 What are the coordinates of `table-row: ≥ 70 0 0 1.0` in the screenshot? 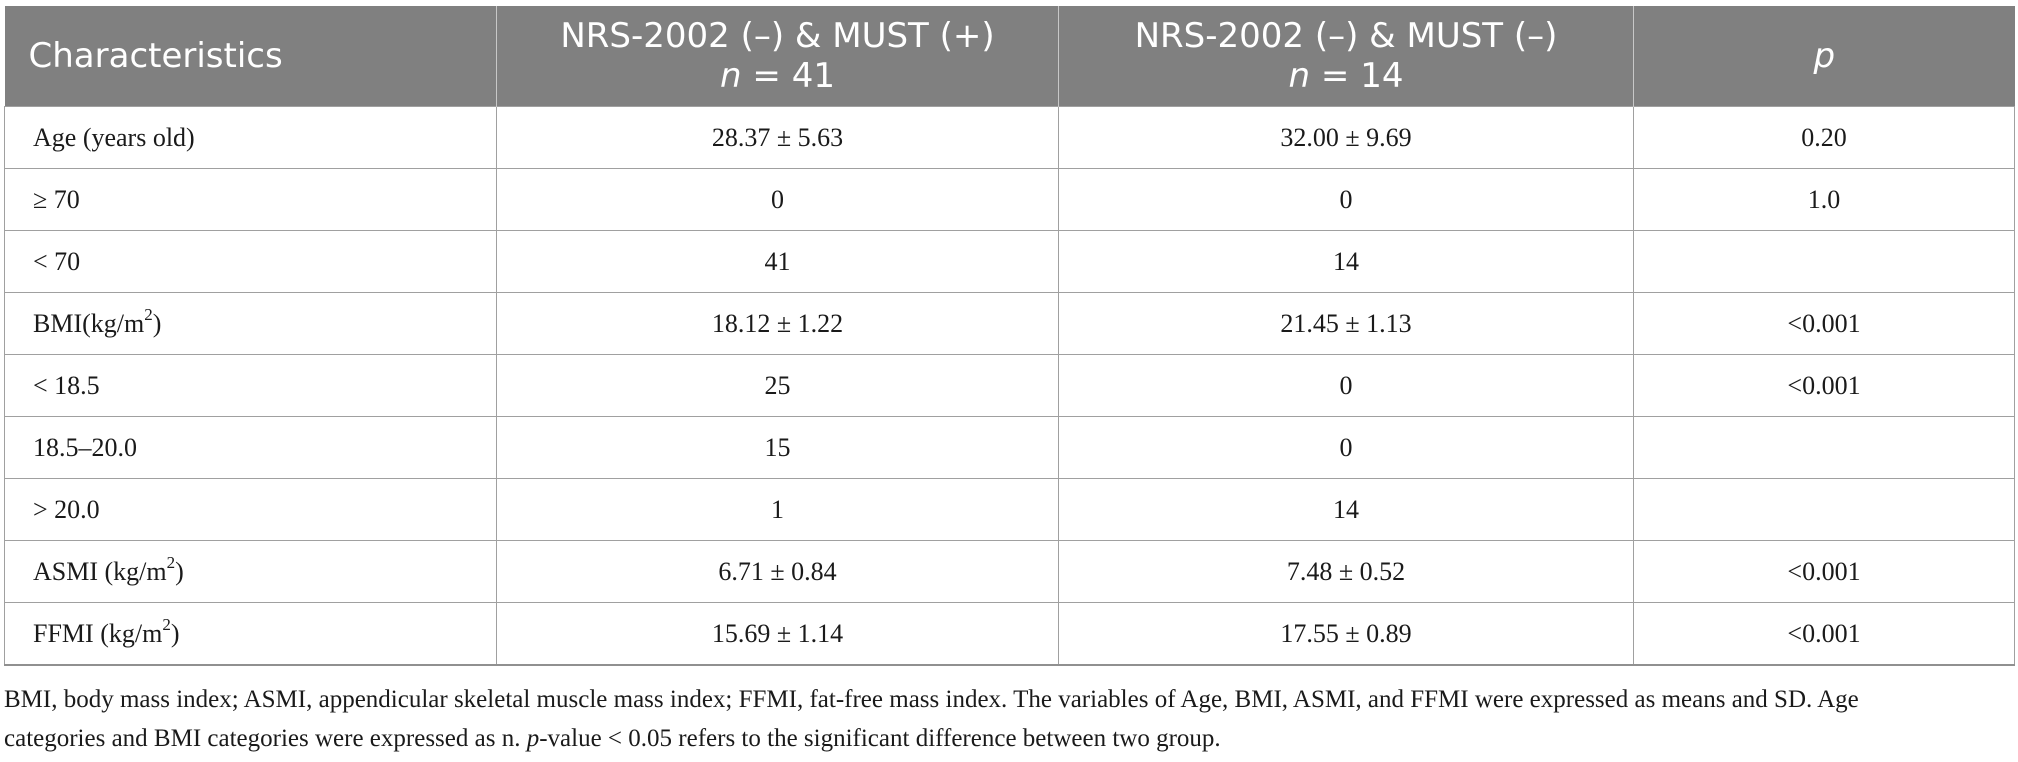 It's located at (1009, 199).